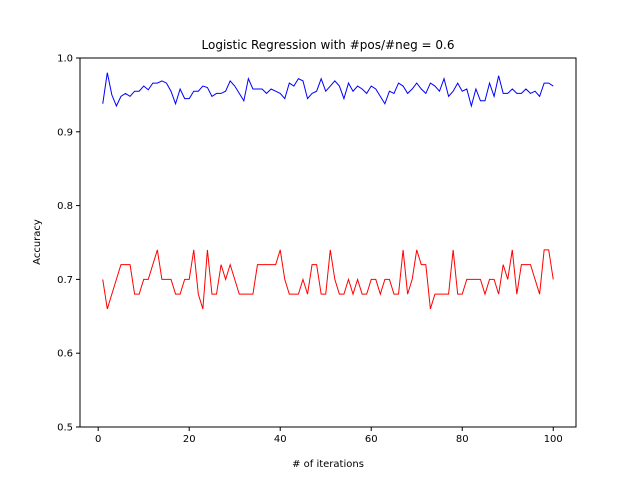 Image resolution: width=640 pixels, height=480 pixels. What do you see at coordinates (328, 45) in the screenshot?
I see `chart-title: Logistic Regression with #pos/#neg = 0.6` at bounding box center [328, 45].